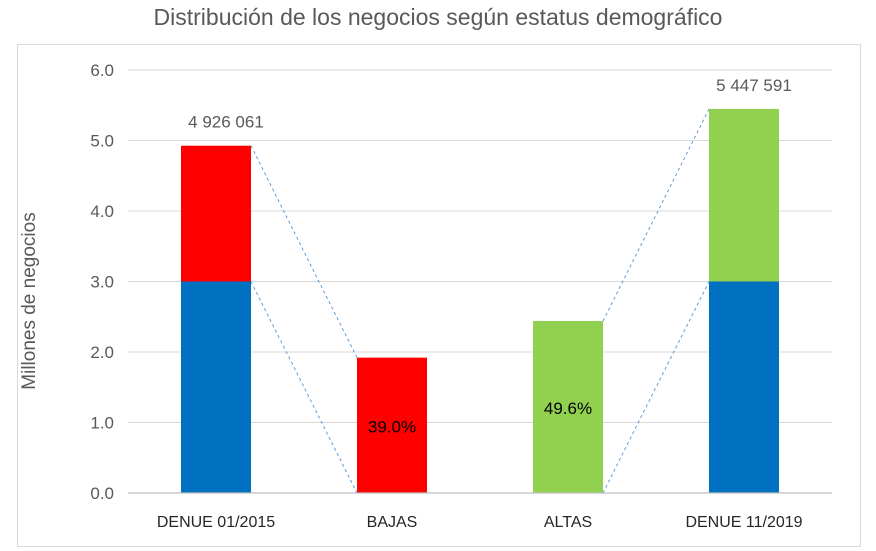 This screenshot has width=876, height=551. Describe the element at coordinates (102, 211) in the screenshot. I see `y-tick-label: 4.0` at that location.